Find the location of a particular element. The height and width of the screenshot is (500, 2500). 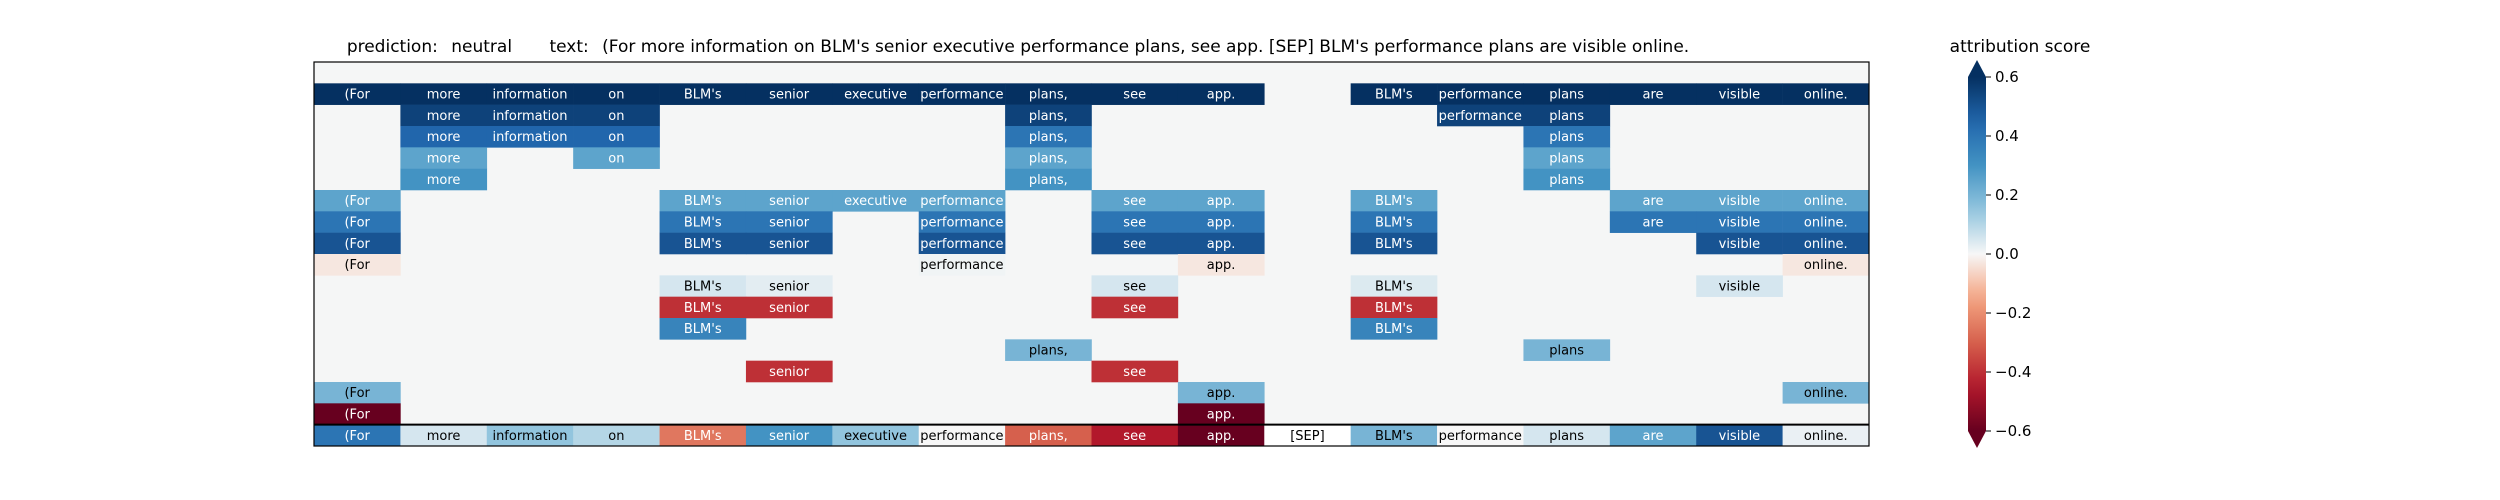

colorbar-tick-label: −0.2 is located at coordinates (2013, 313).